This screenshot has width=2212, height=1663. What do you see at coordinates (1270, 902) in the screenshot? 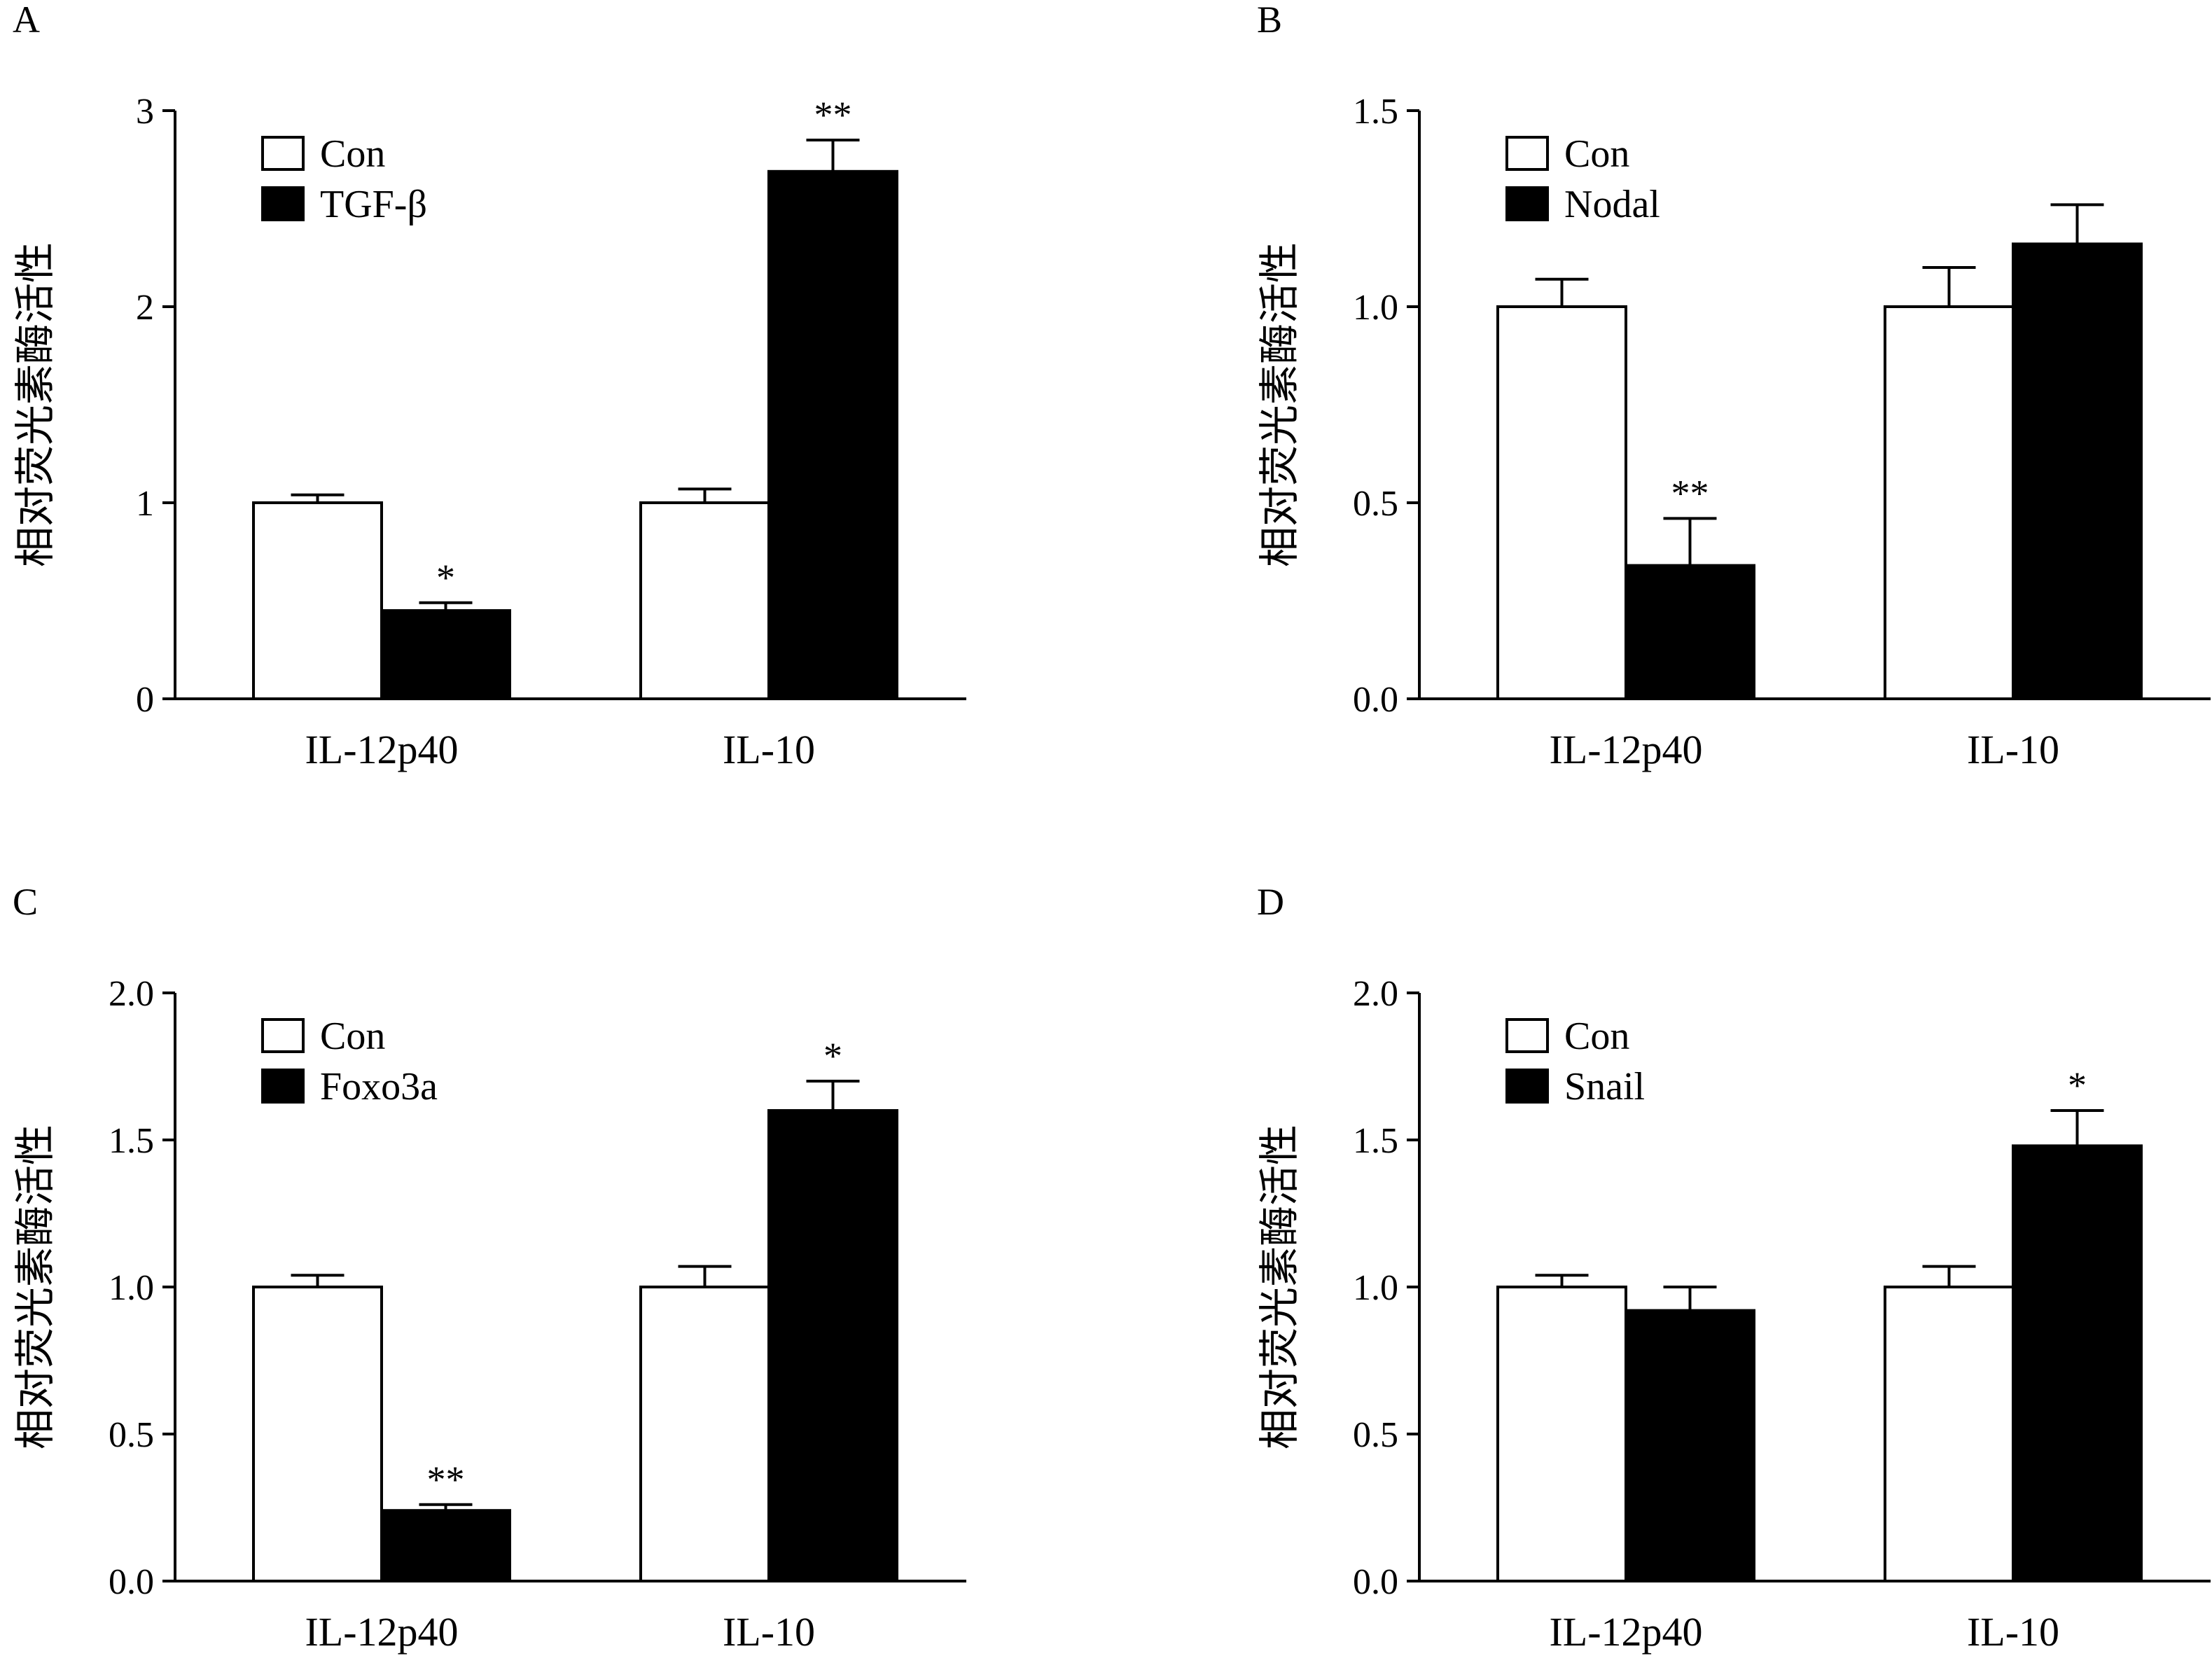
I see `panel-label: D` at bounding box center [1270, 902].